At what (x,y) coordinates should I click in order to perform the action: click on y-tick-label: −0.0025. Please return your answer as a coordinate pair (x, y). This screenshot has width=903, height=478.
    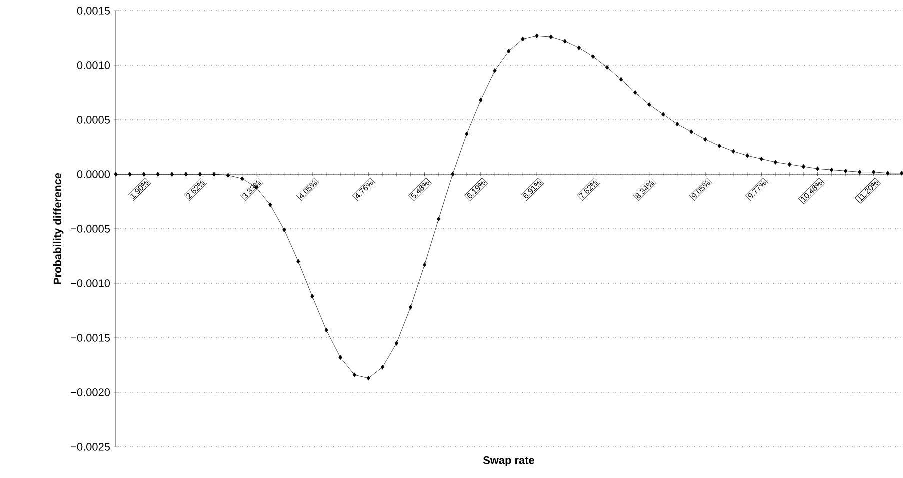
    Looking at the image, I should click on (90, 447).